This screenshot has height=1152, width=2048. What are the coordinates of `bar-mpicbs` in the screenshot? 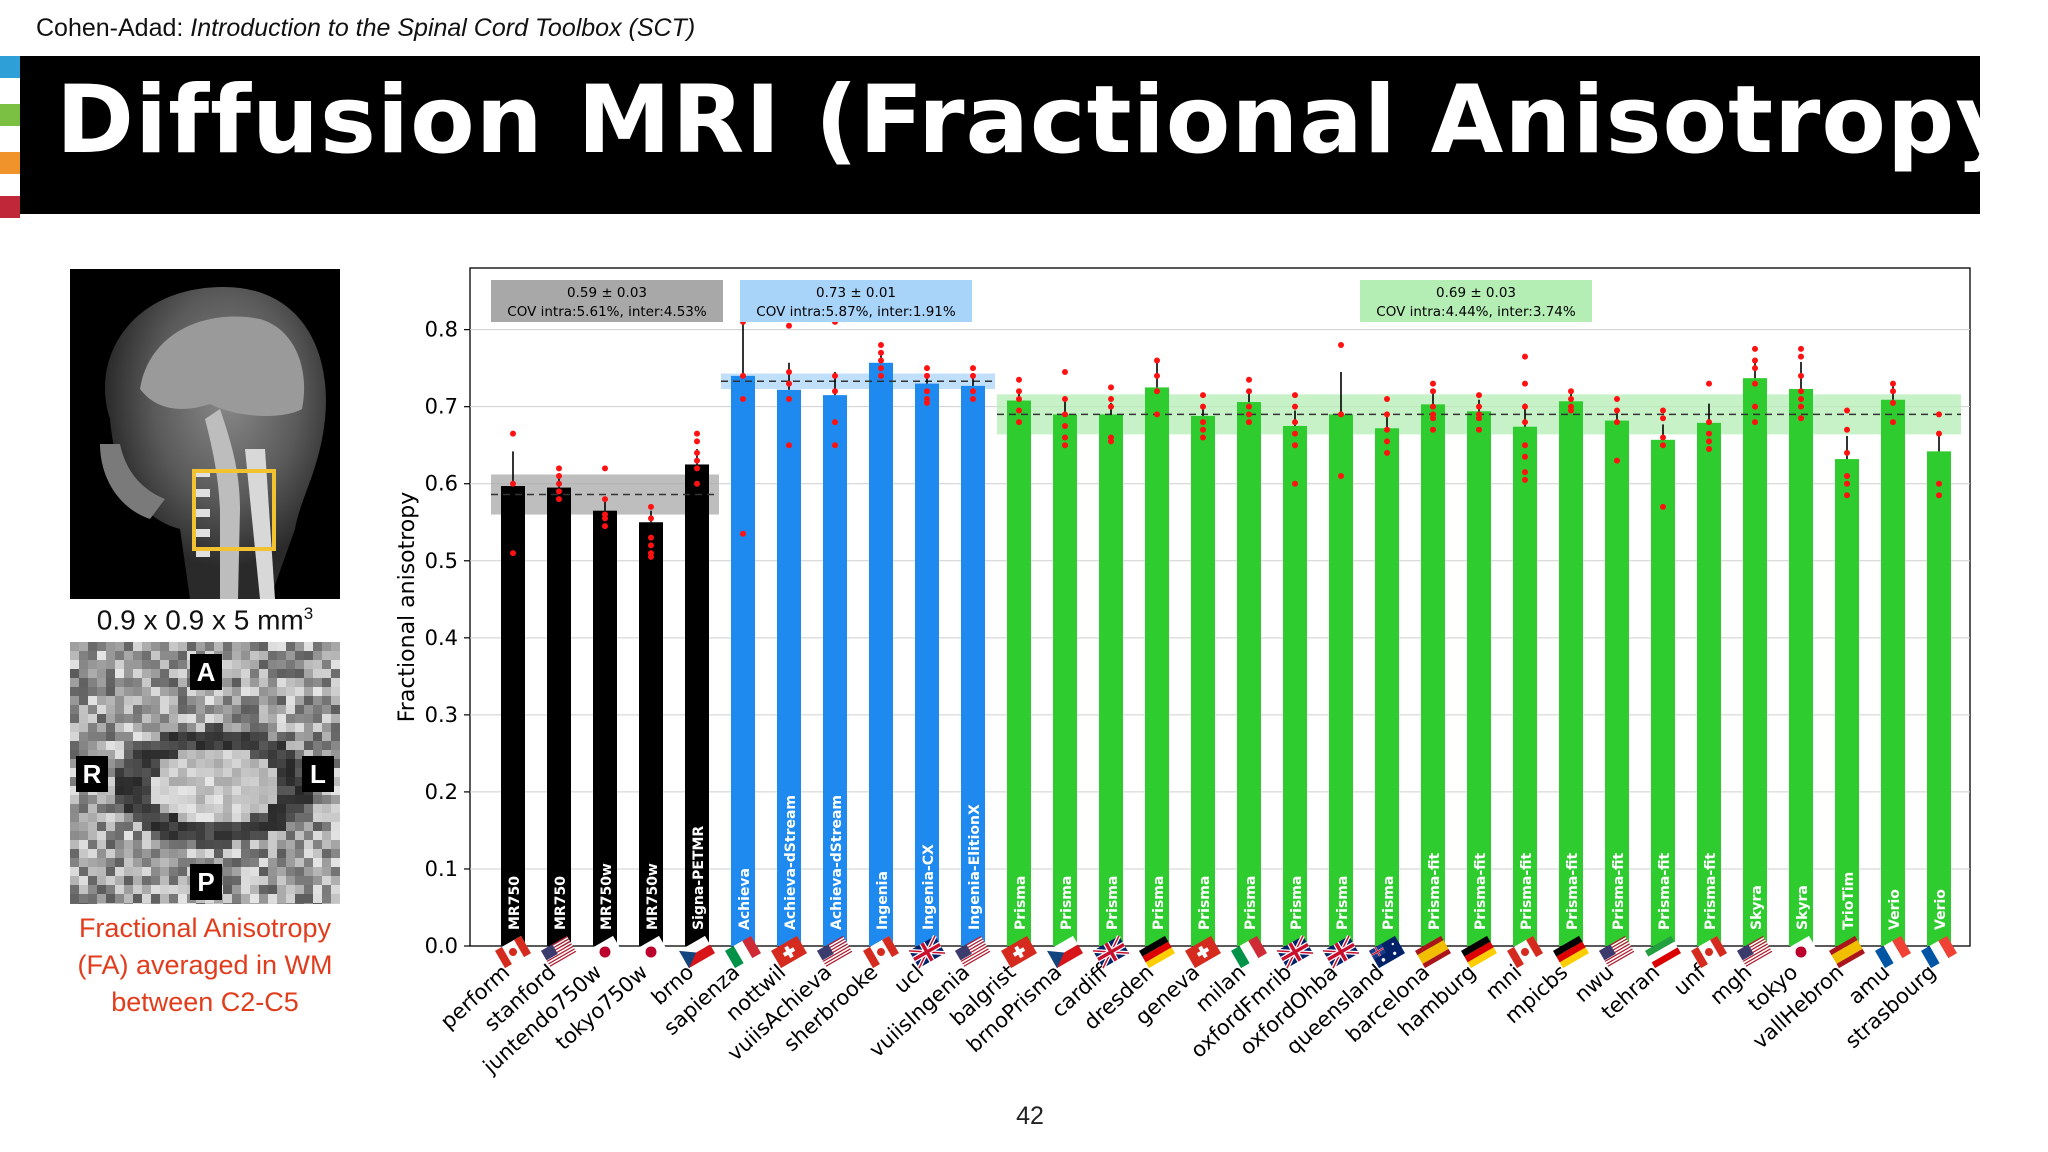 It's located at (1571, 673).